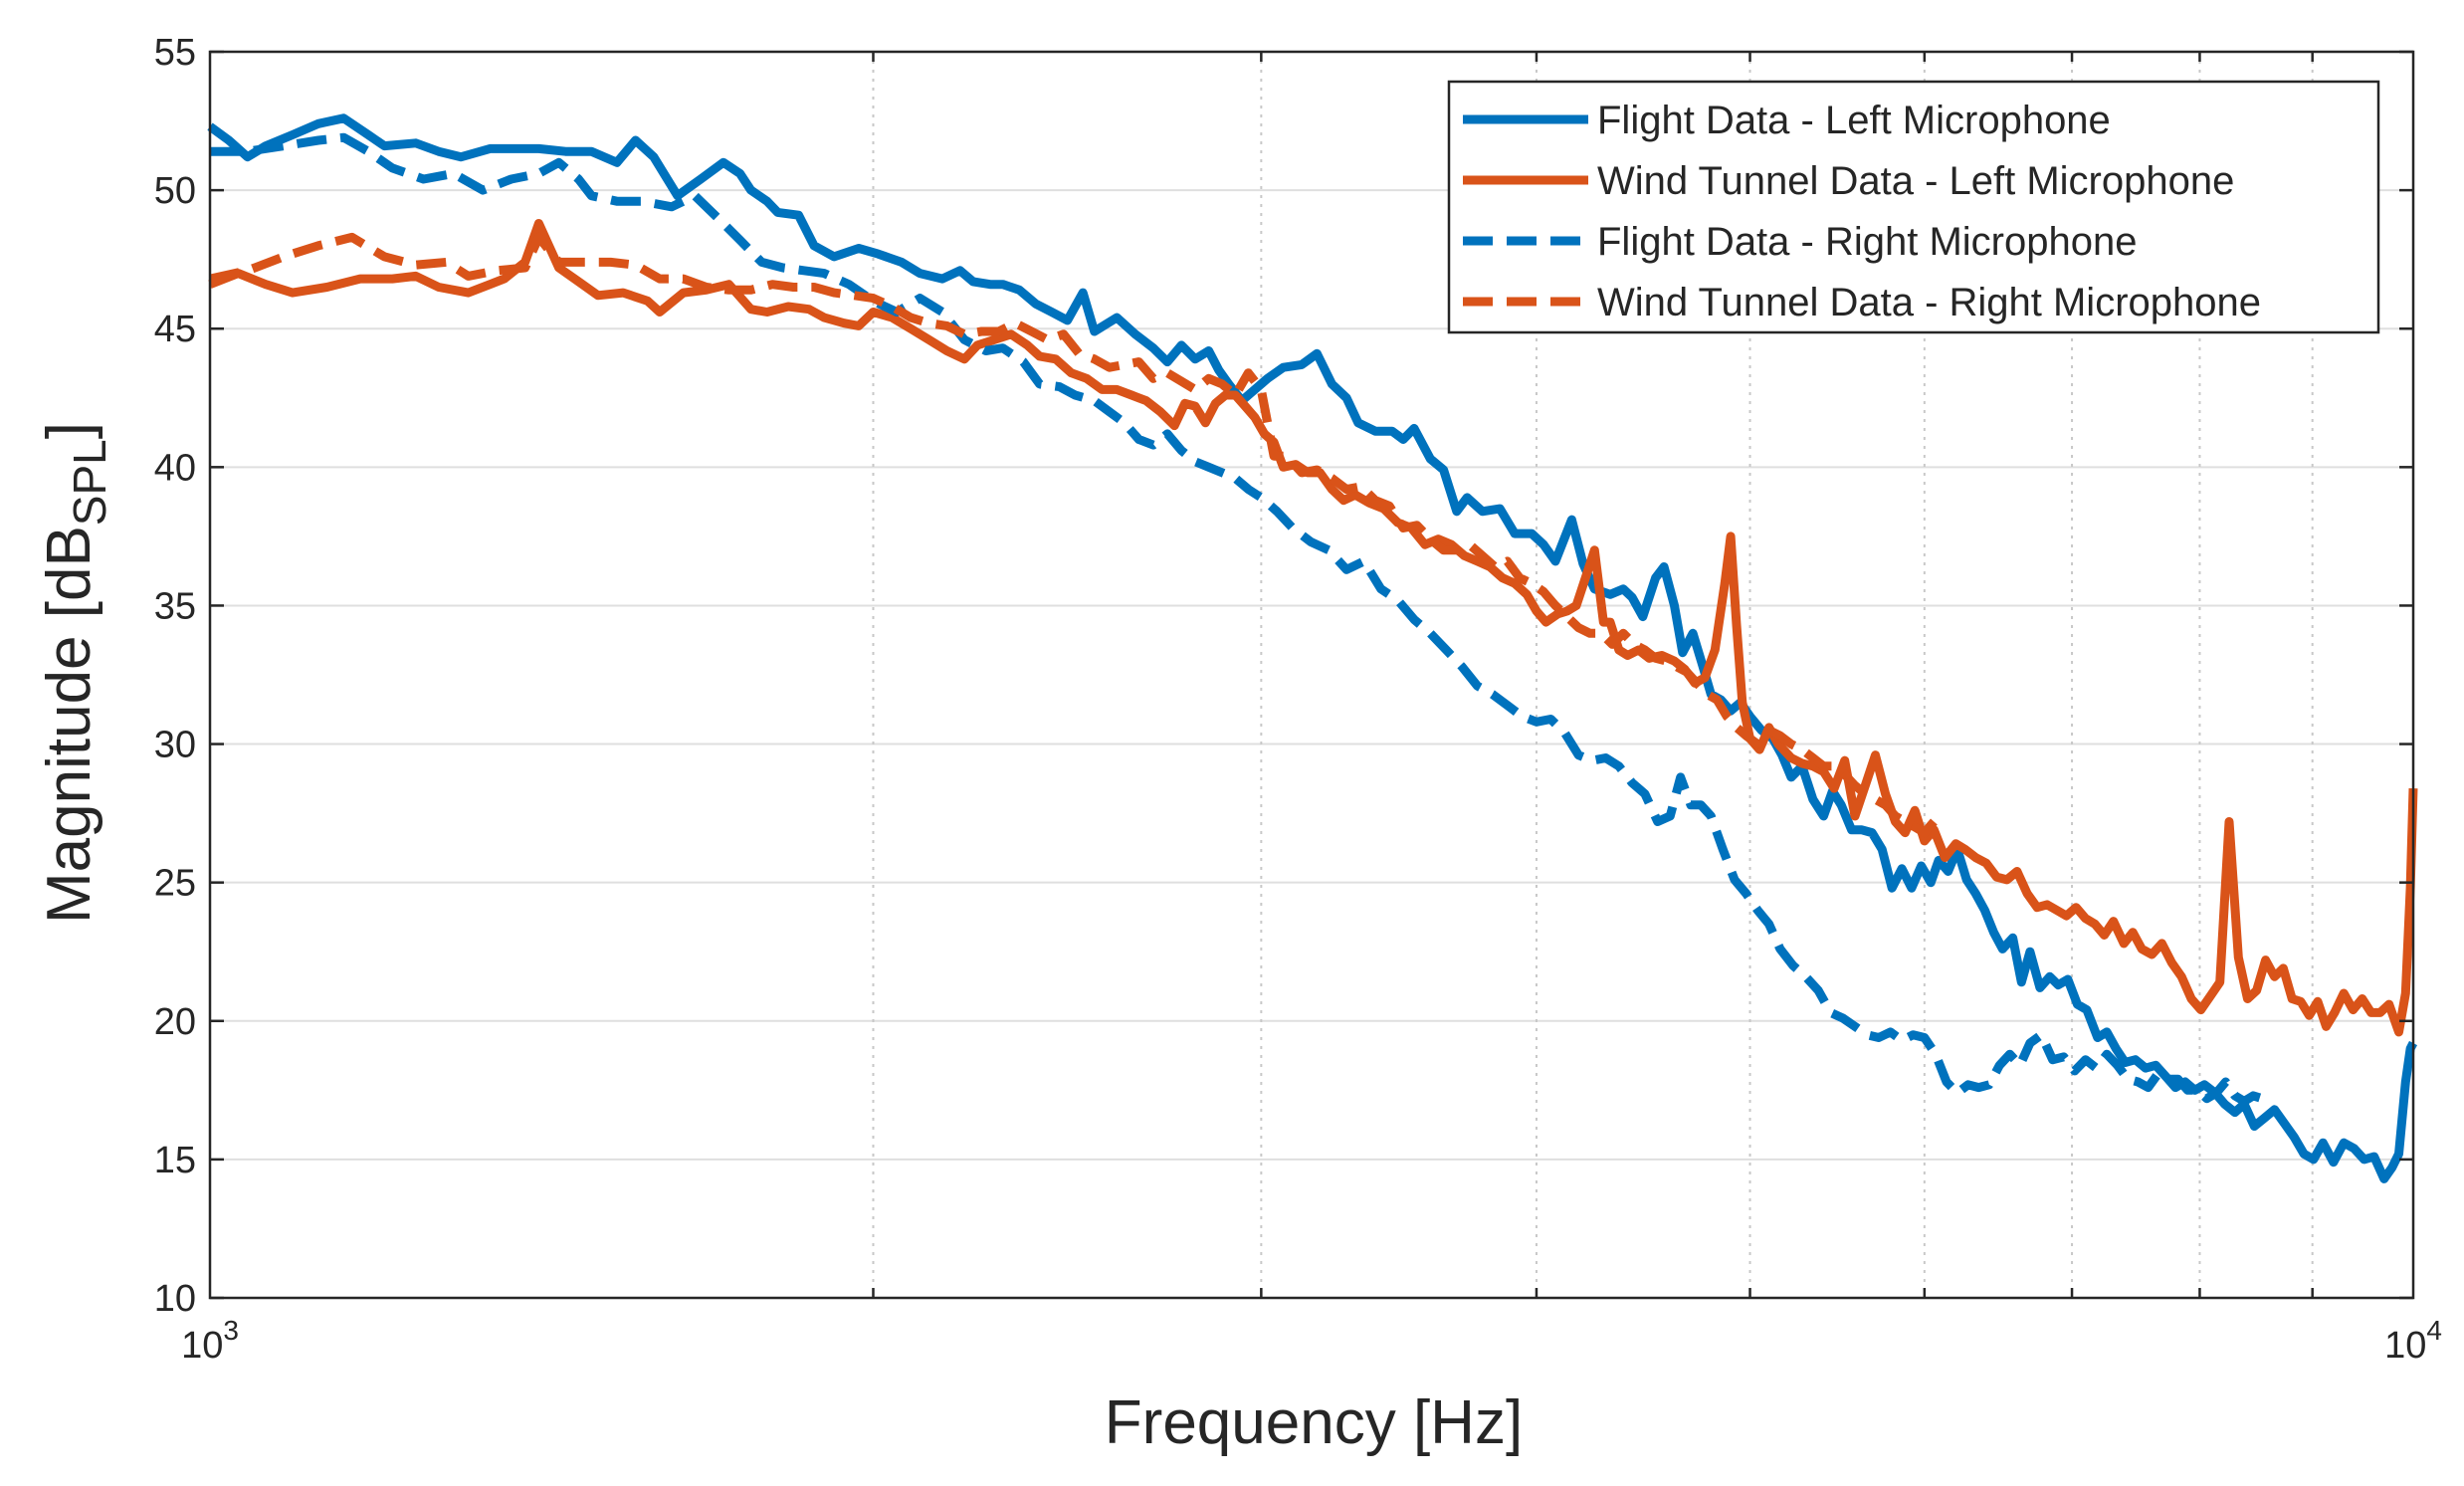  I want to click on y-tick-label: 50, so click(175, 191).